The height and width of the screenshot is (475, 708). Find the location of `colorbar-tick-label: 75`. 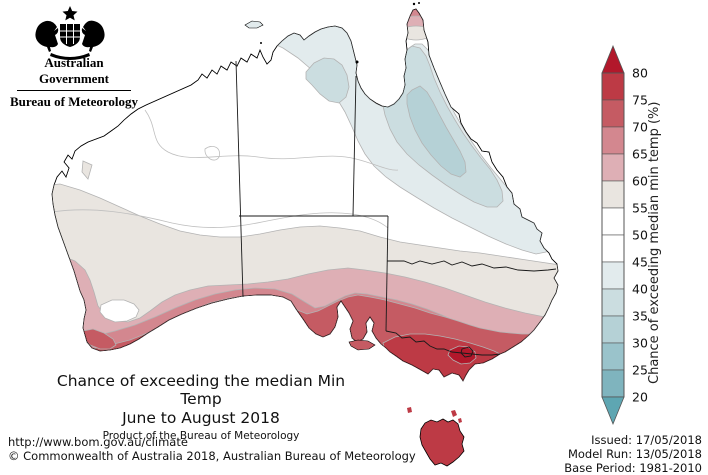

colorbar-tick-label: 75 is located at coordinates (640, 100).